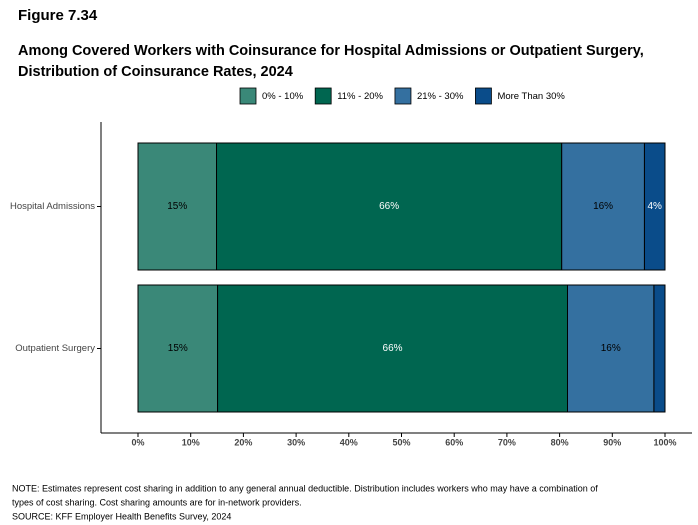 The width and height of the screenshot is (698, 525). What do you see at coordinates (612, 442) in the screenshot?
I see `x-tick-label: 90%` at bounding box center [612, 442].